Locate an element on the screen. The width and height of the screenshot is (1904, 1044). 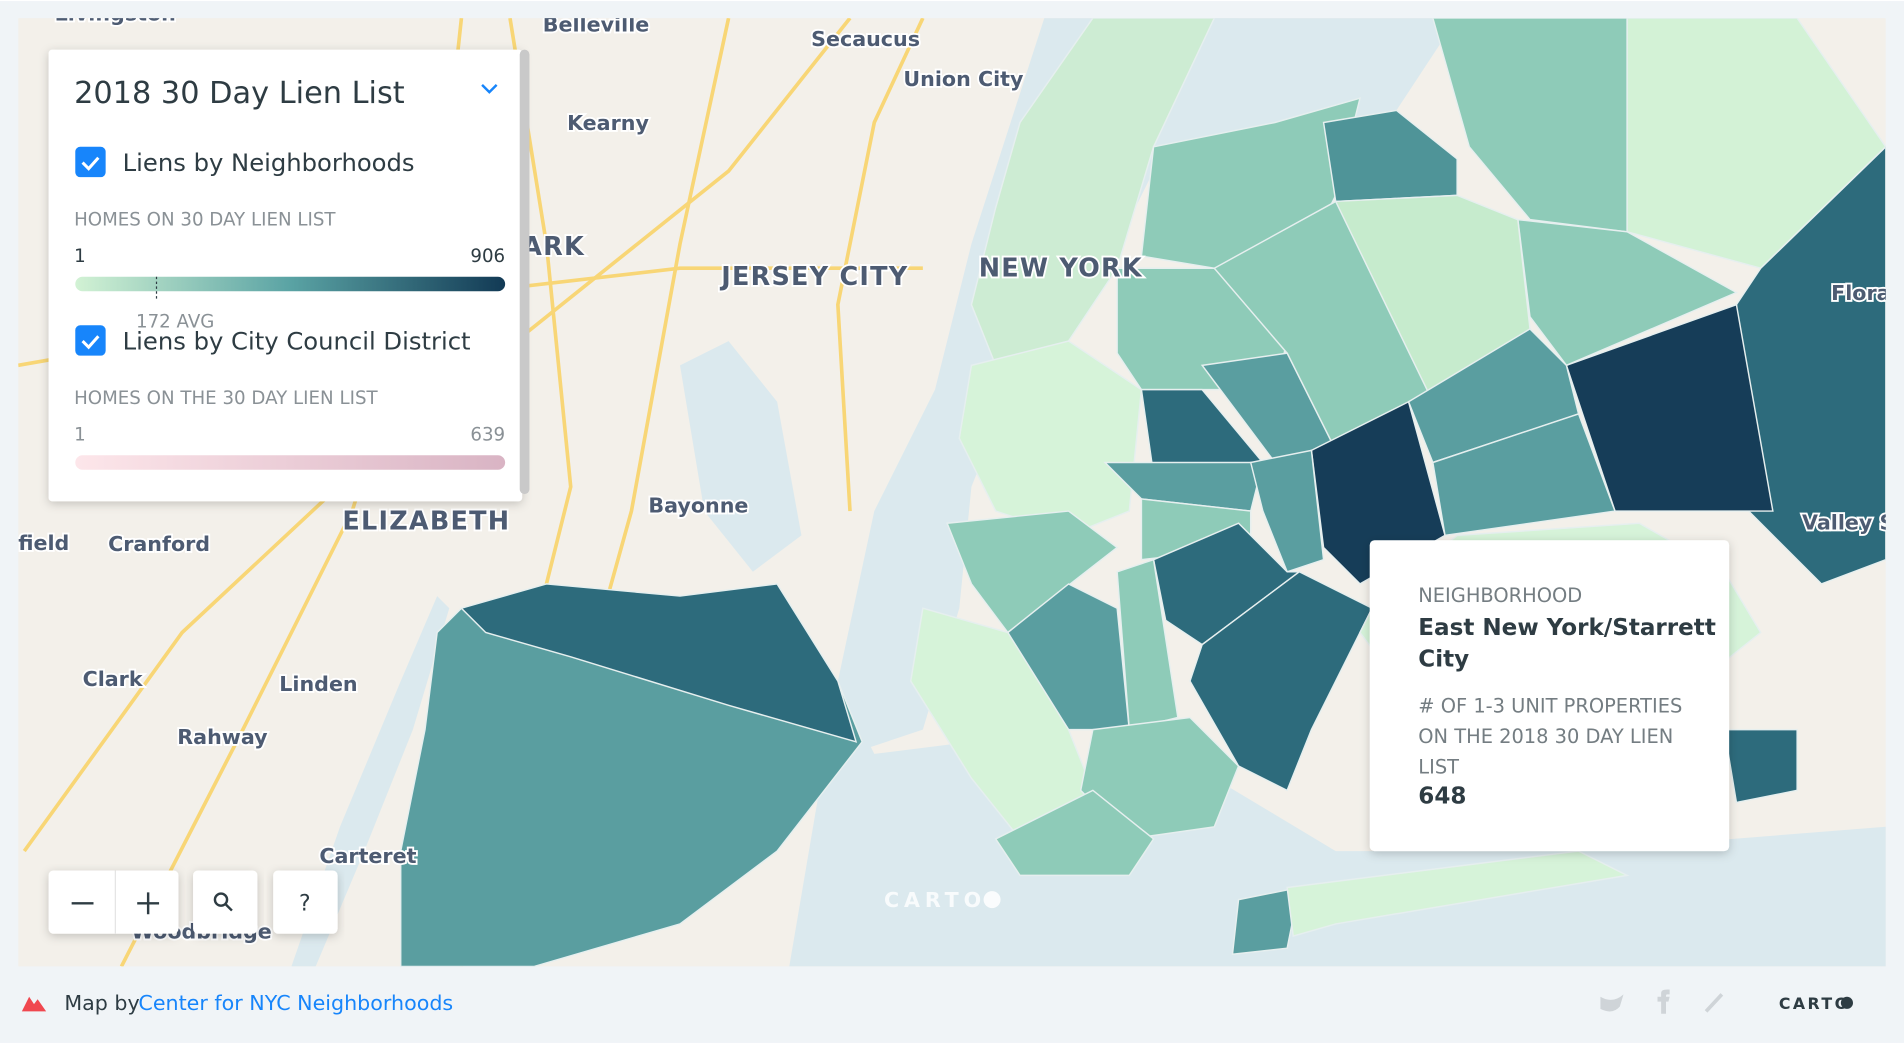
tooltip-field: # OF 1-3 UNIT PROPERTIES is located at coordinates (1550, 706).